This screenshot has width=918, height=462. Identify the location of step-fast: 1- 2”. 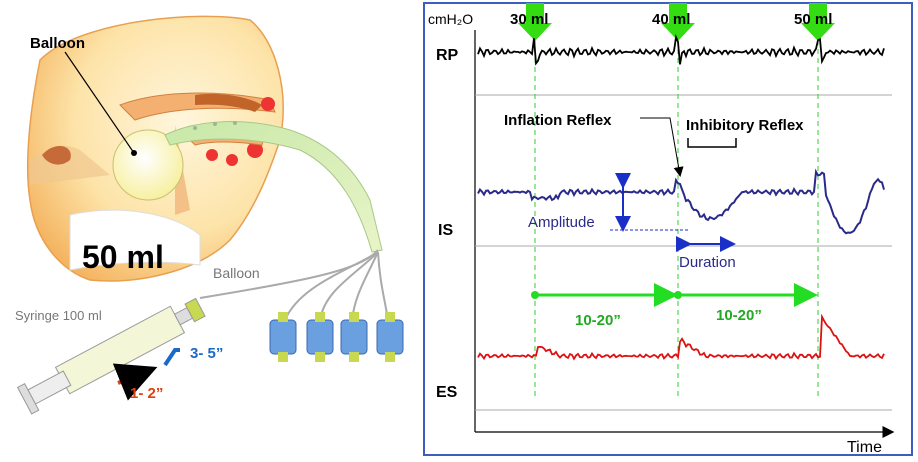
(146, 393).